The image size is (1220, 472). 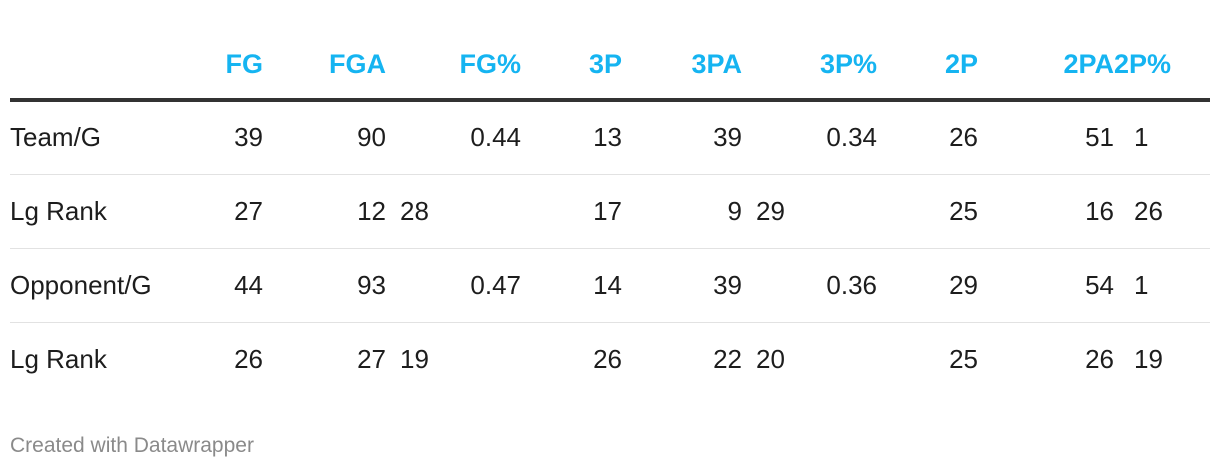 What do you see at coordinates (571, 51) in the screenshot?
I see `column-header: 3P` at bounding box center [571, 51].